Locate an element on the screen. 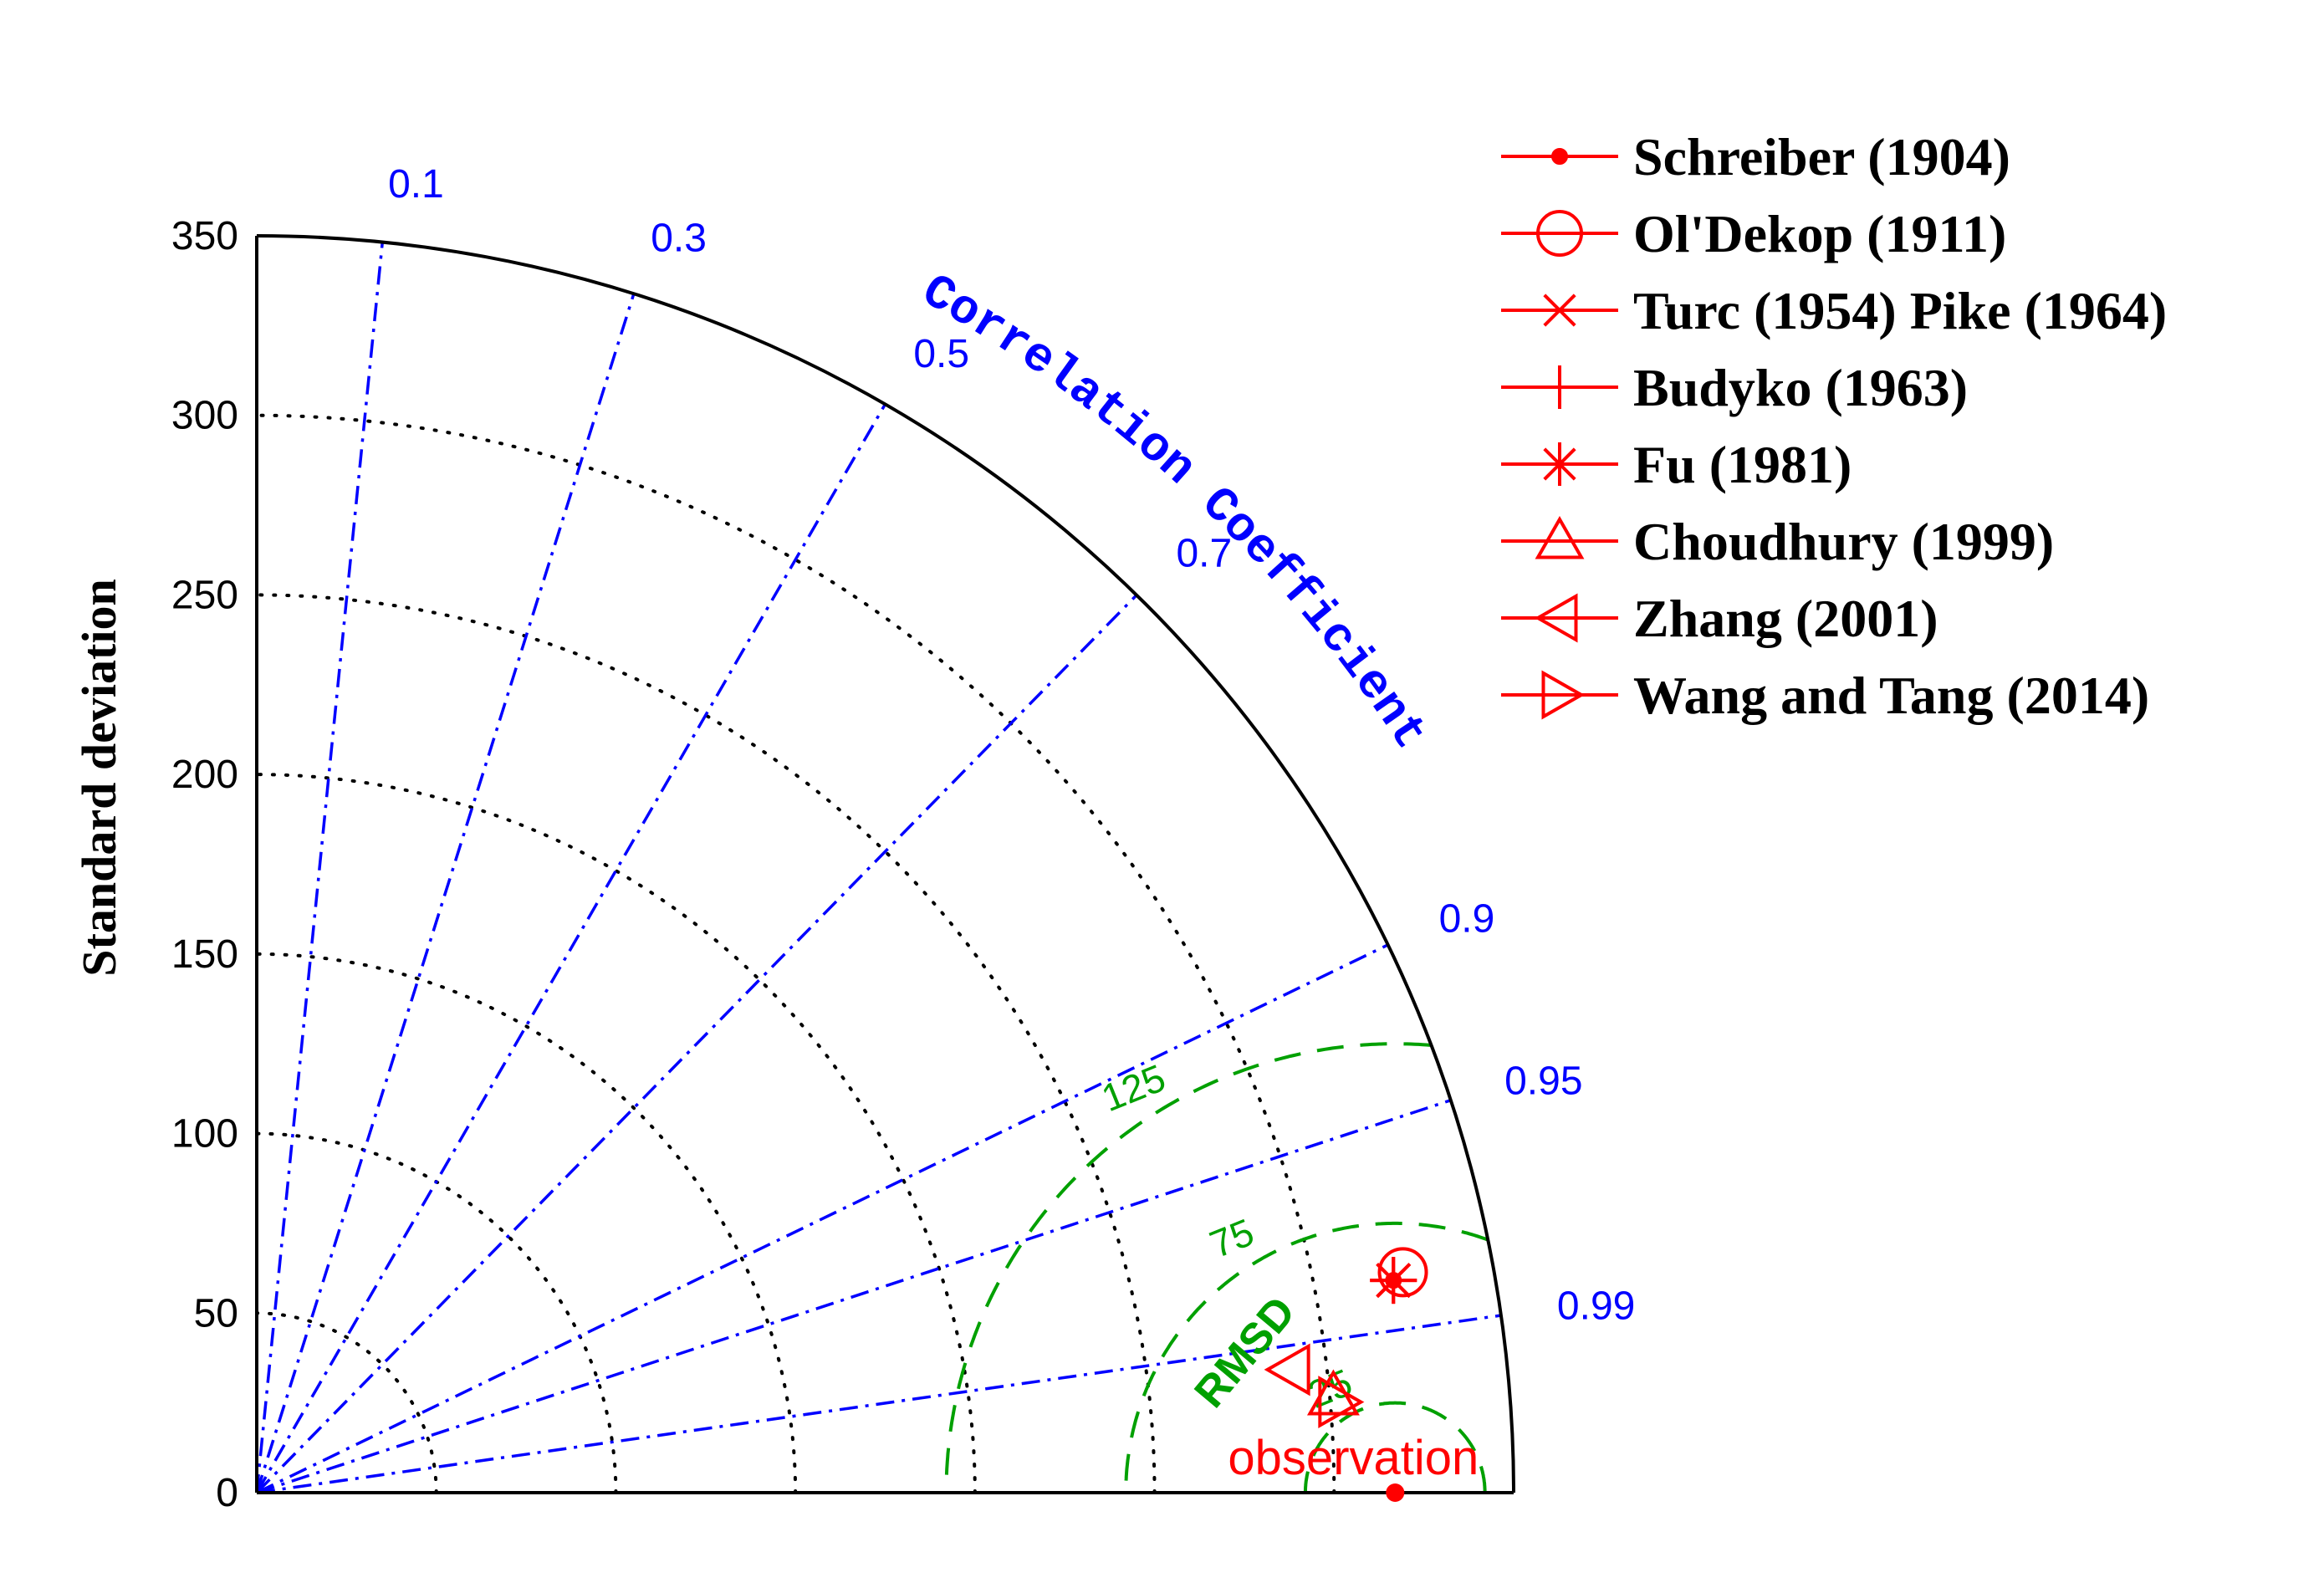  observation-label: observation is located at coordinates (1353, 1458).